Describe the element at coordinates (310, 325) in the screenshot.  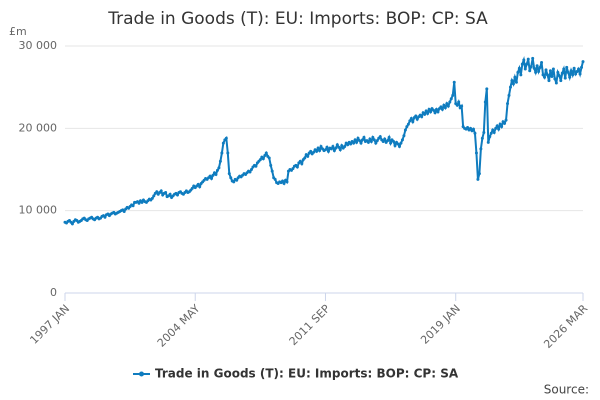
I see `x-tick-label: 2011 SEP` at that location.